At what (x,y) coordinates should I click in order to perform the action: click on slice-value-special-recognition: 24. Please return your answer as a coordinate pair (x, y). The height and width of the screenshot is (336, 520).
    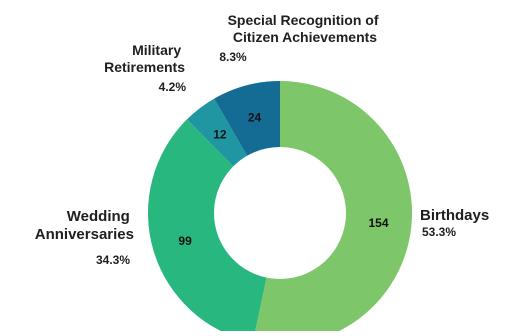
    Looking at the image, I should click on (255, 117).